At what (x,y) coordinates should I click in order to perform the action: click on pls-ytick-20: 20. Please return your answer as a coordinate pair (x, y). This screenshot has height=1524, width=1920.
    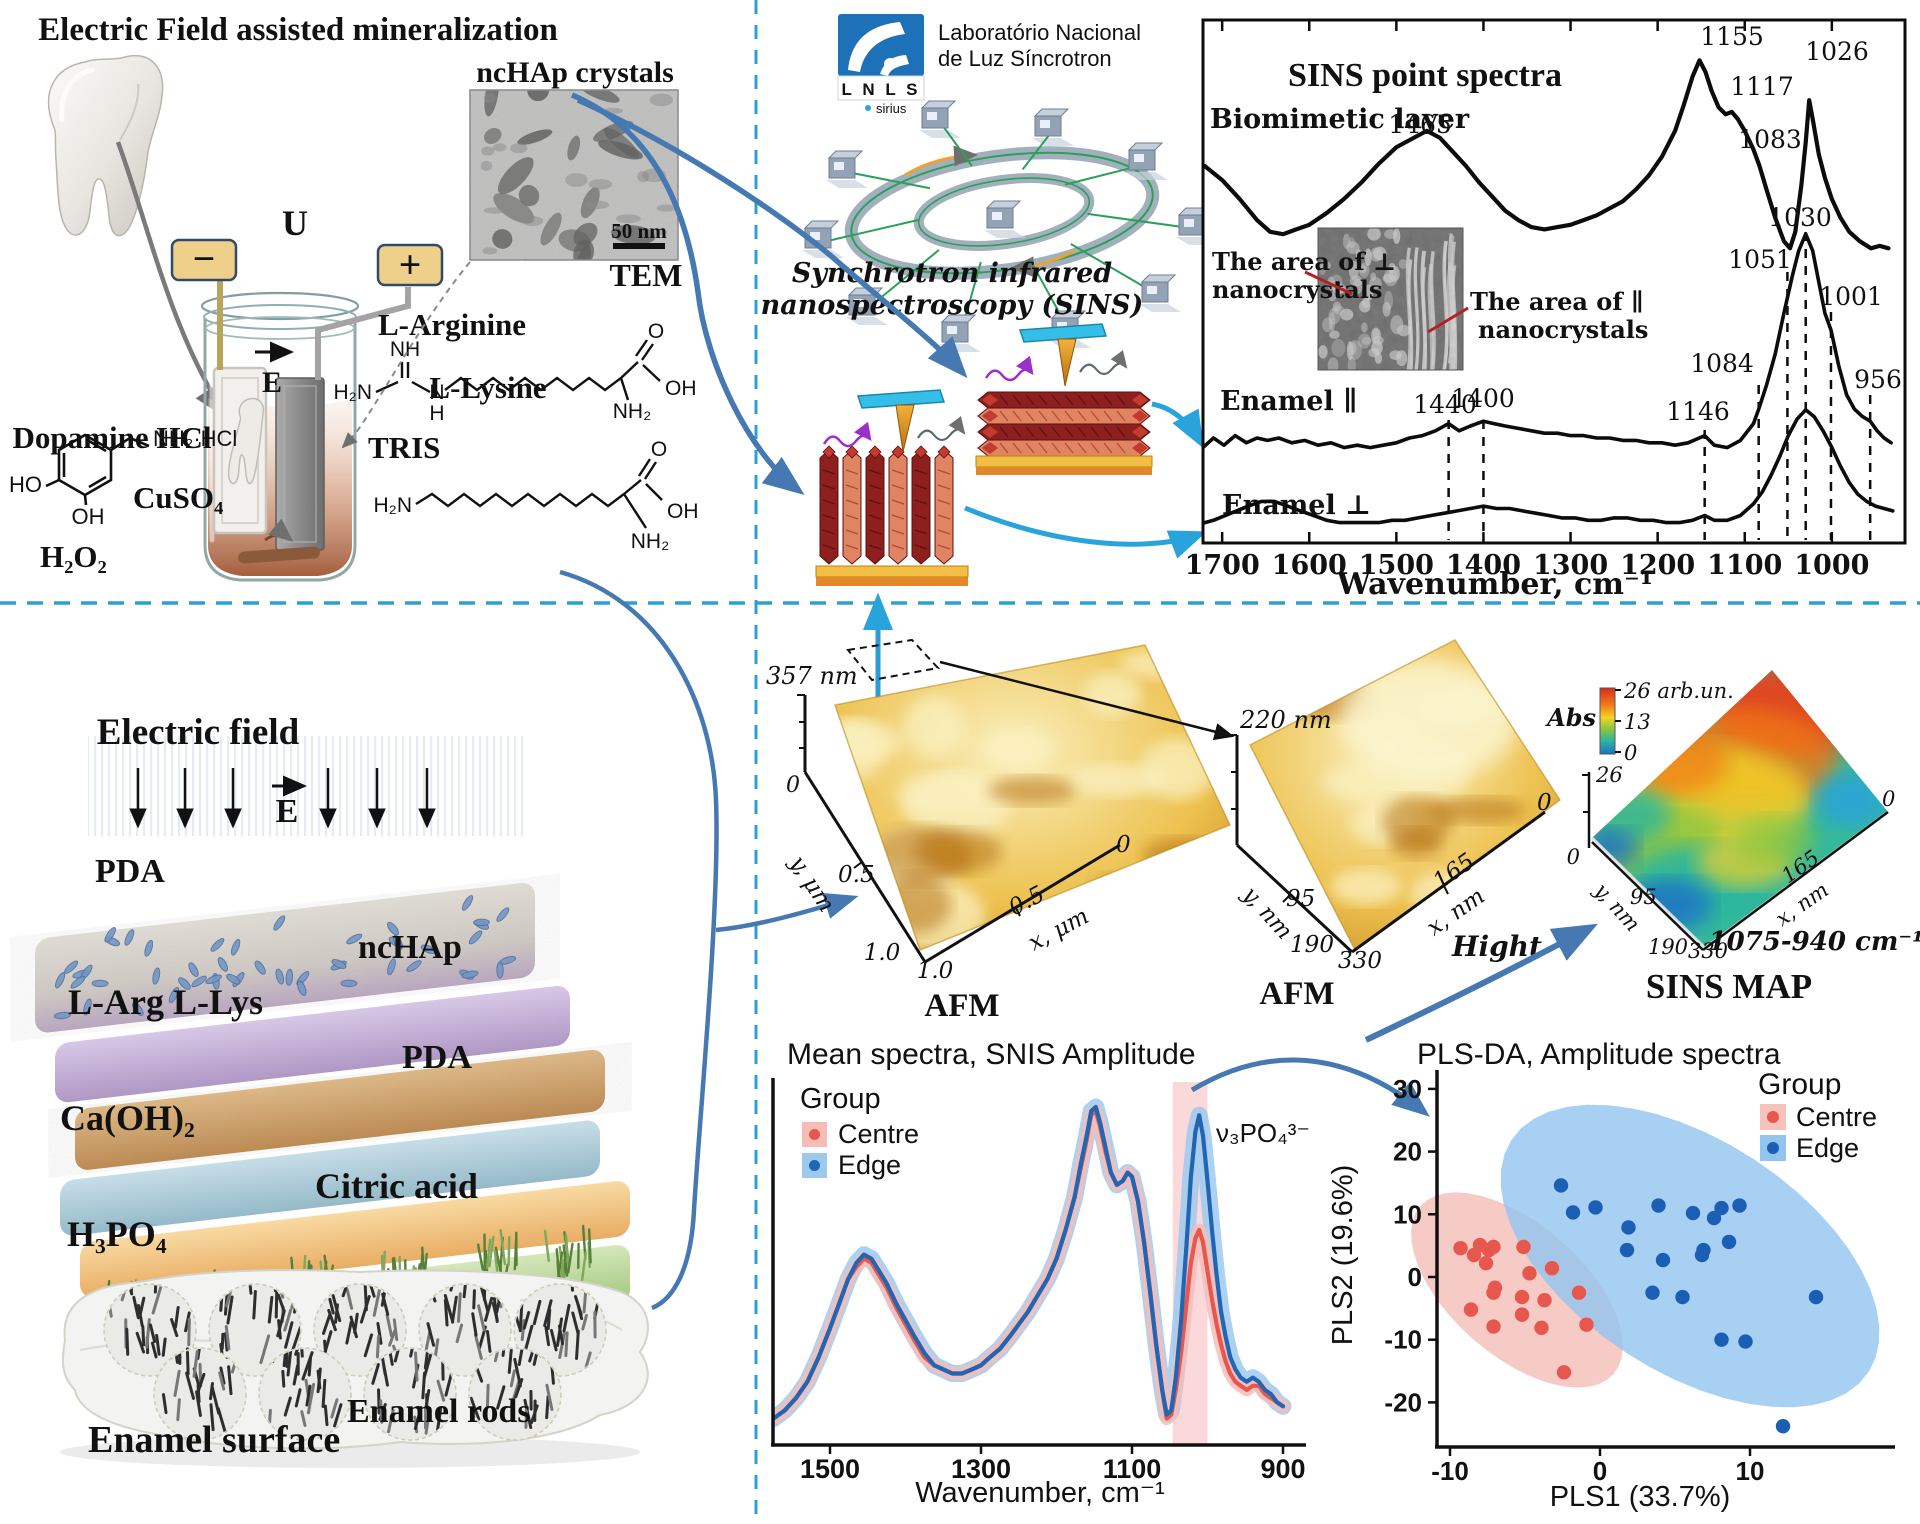
    Looking at the image, I should click on (1407, 1152).